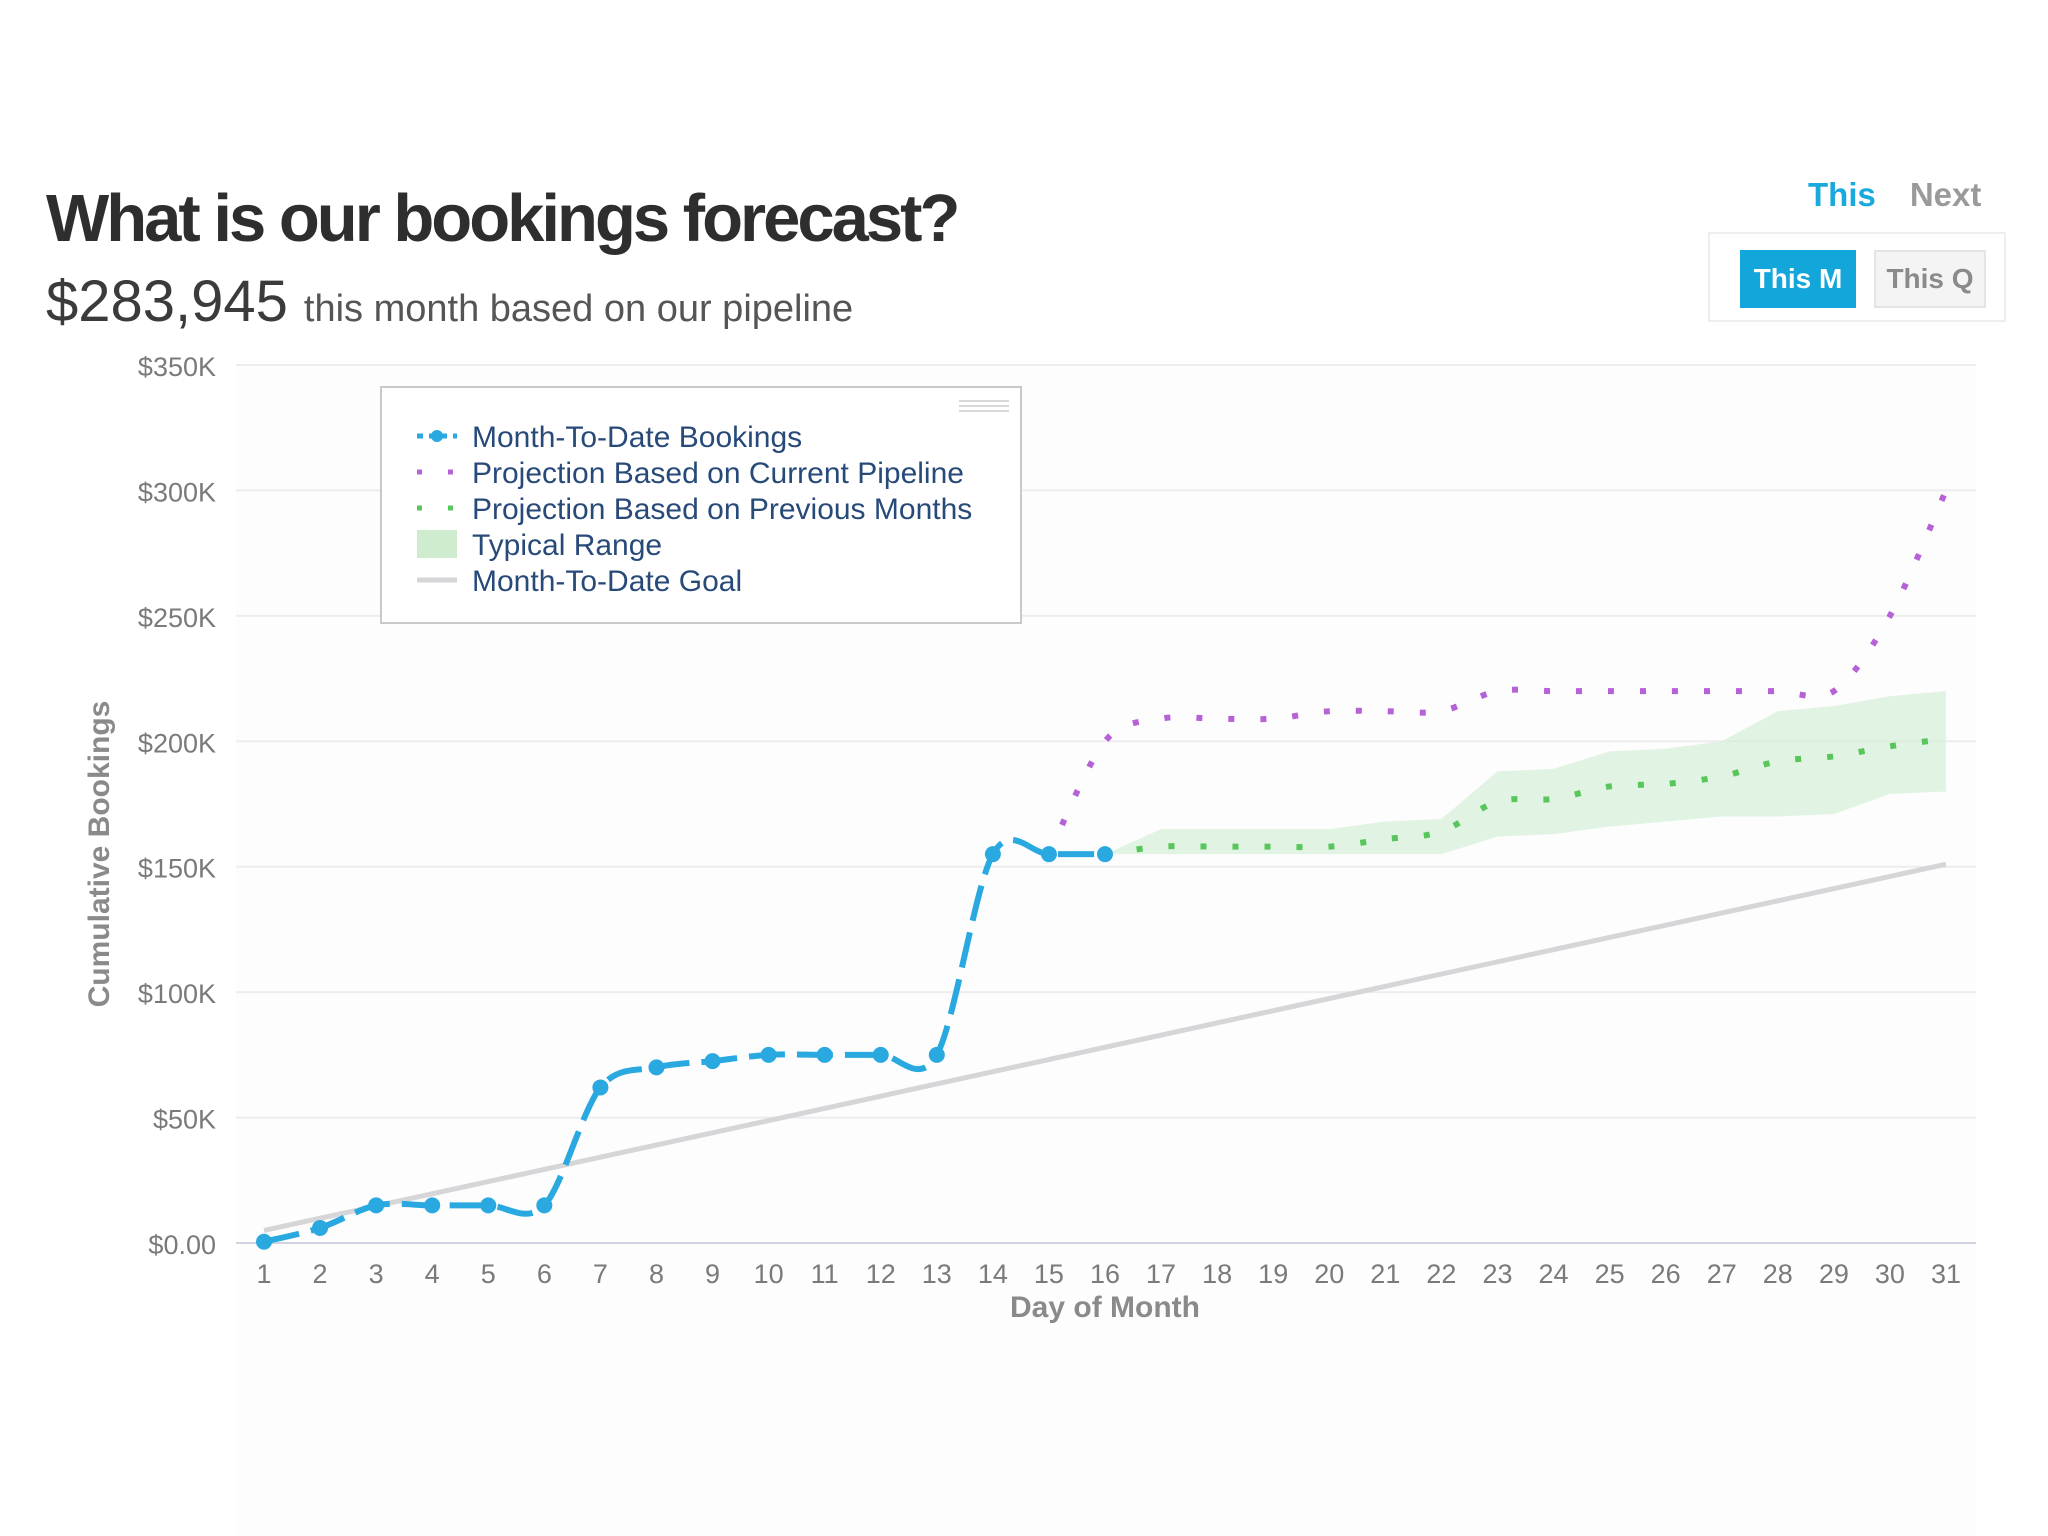 Image resolution: width=2048 pixels, height=1536 pixels. I want to click on legend-label: Typical Range, so click(567, 545).